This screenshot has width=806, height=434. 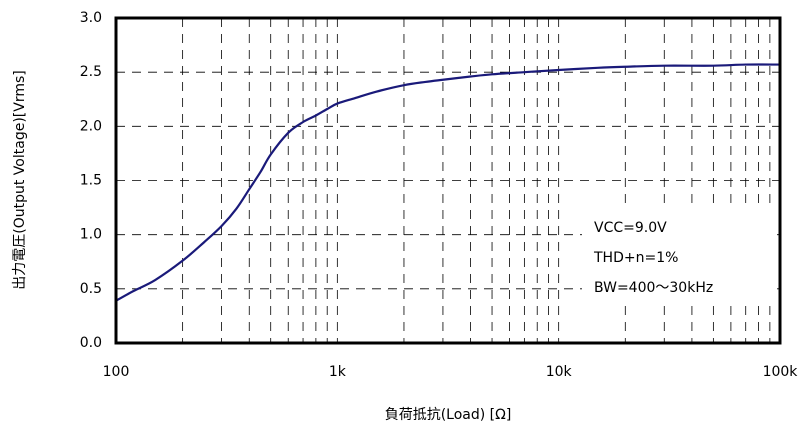 I want to click on x-tick-label: 1k, so click(x=338, y=372).